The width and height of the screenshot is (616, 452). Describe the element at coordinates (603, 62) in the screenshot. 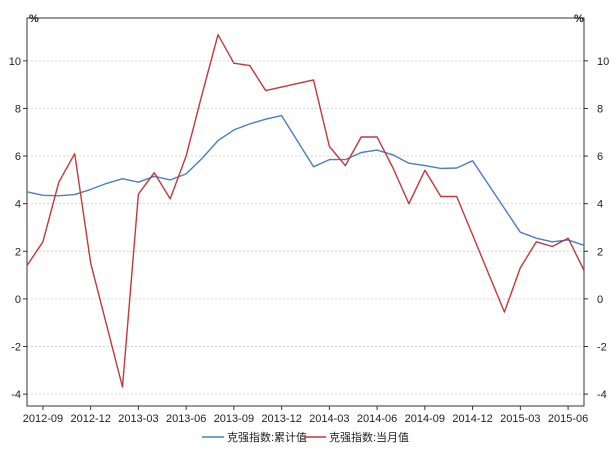

I see `y-tick-label-right: 10` at that location.